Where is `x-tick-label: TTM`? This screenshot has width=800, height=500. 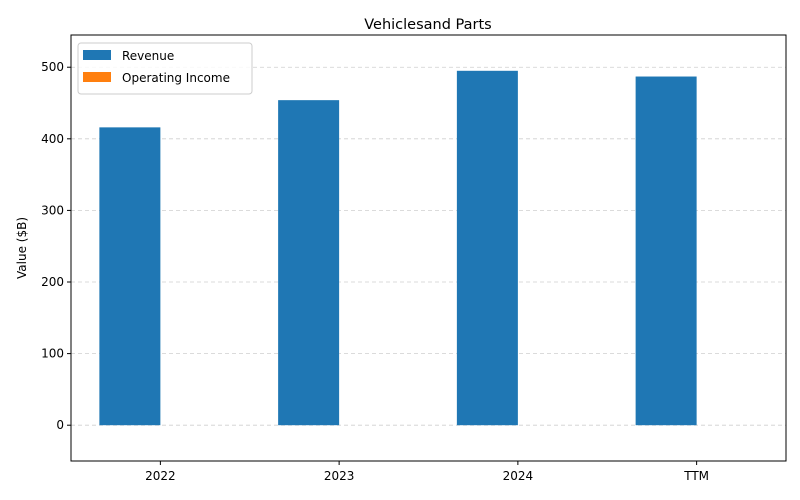
x-tick-label: TTM is located at coordinates (696, 476).